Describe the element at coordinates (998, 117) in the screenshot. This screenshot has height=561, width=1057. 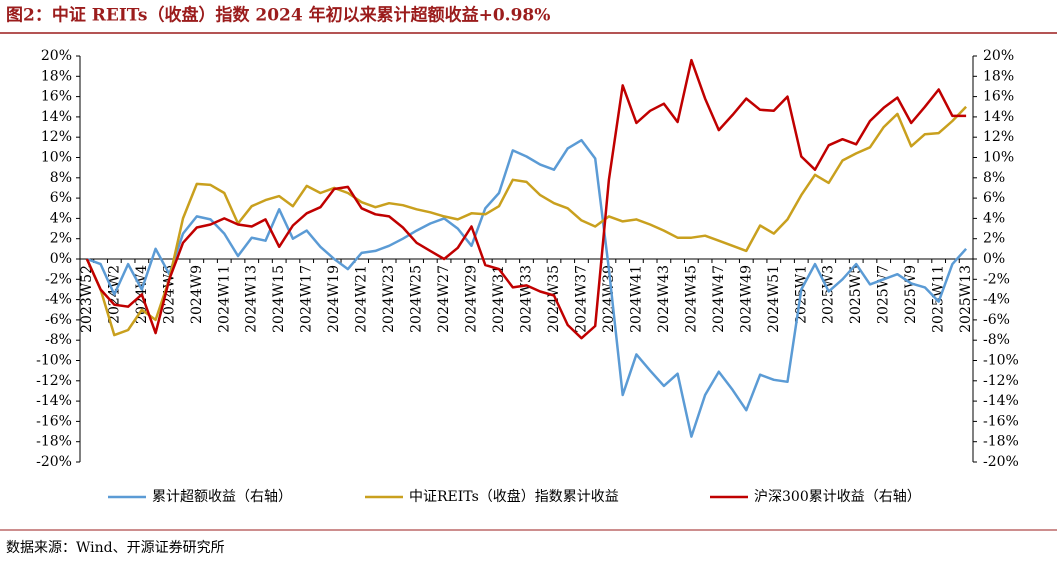
I see `y2-tick-label: 14%` at that location.